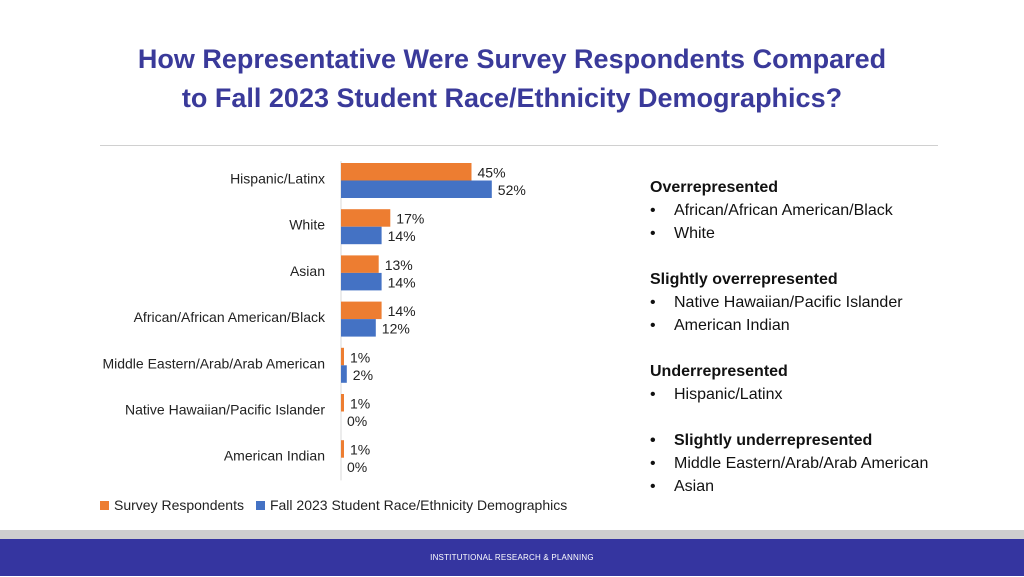  I want to click on data-label: 45%, so click(492, 173).